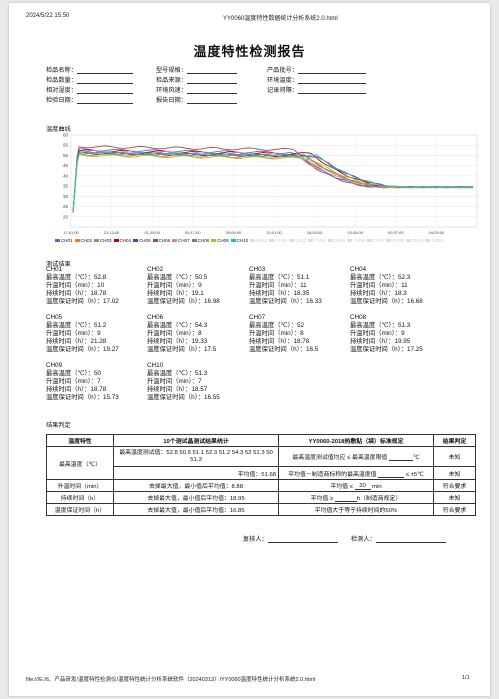 This screenshot has width=499, height=699. I want to click on print-doc-title: YY0060温度特性数据统计分析系统2.0.html, so click(280, 19).